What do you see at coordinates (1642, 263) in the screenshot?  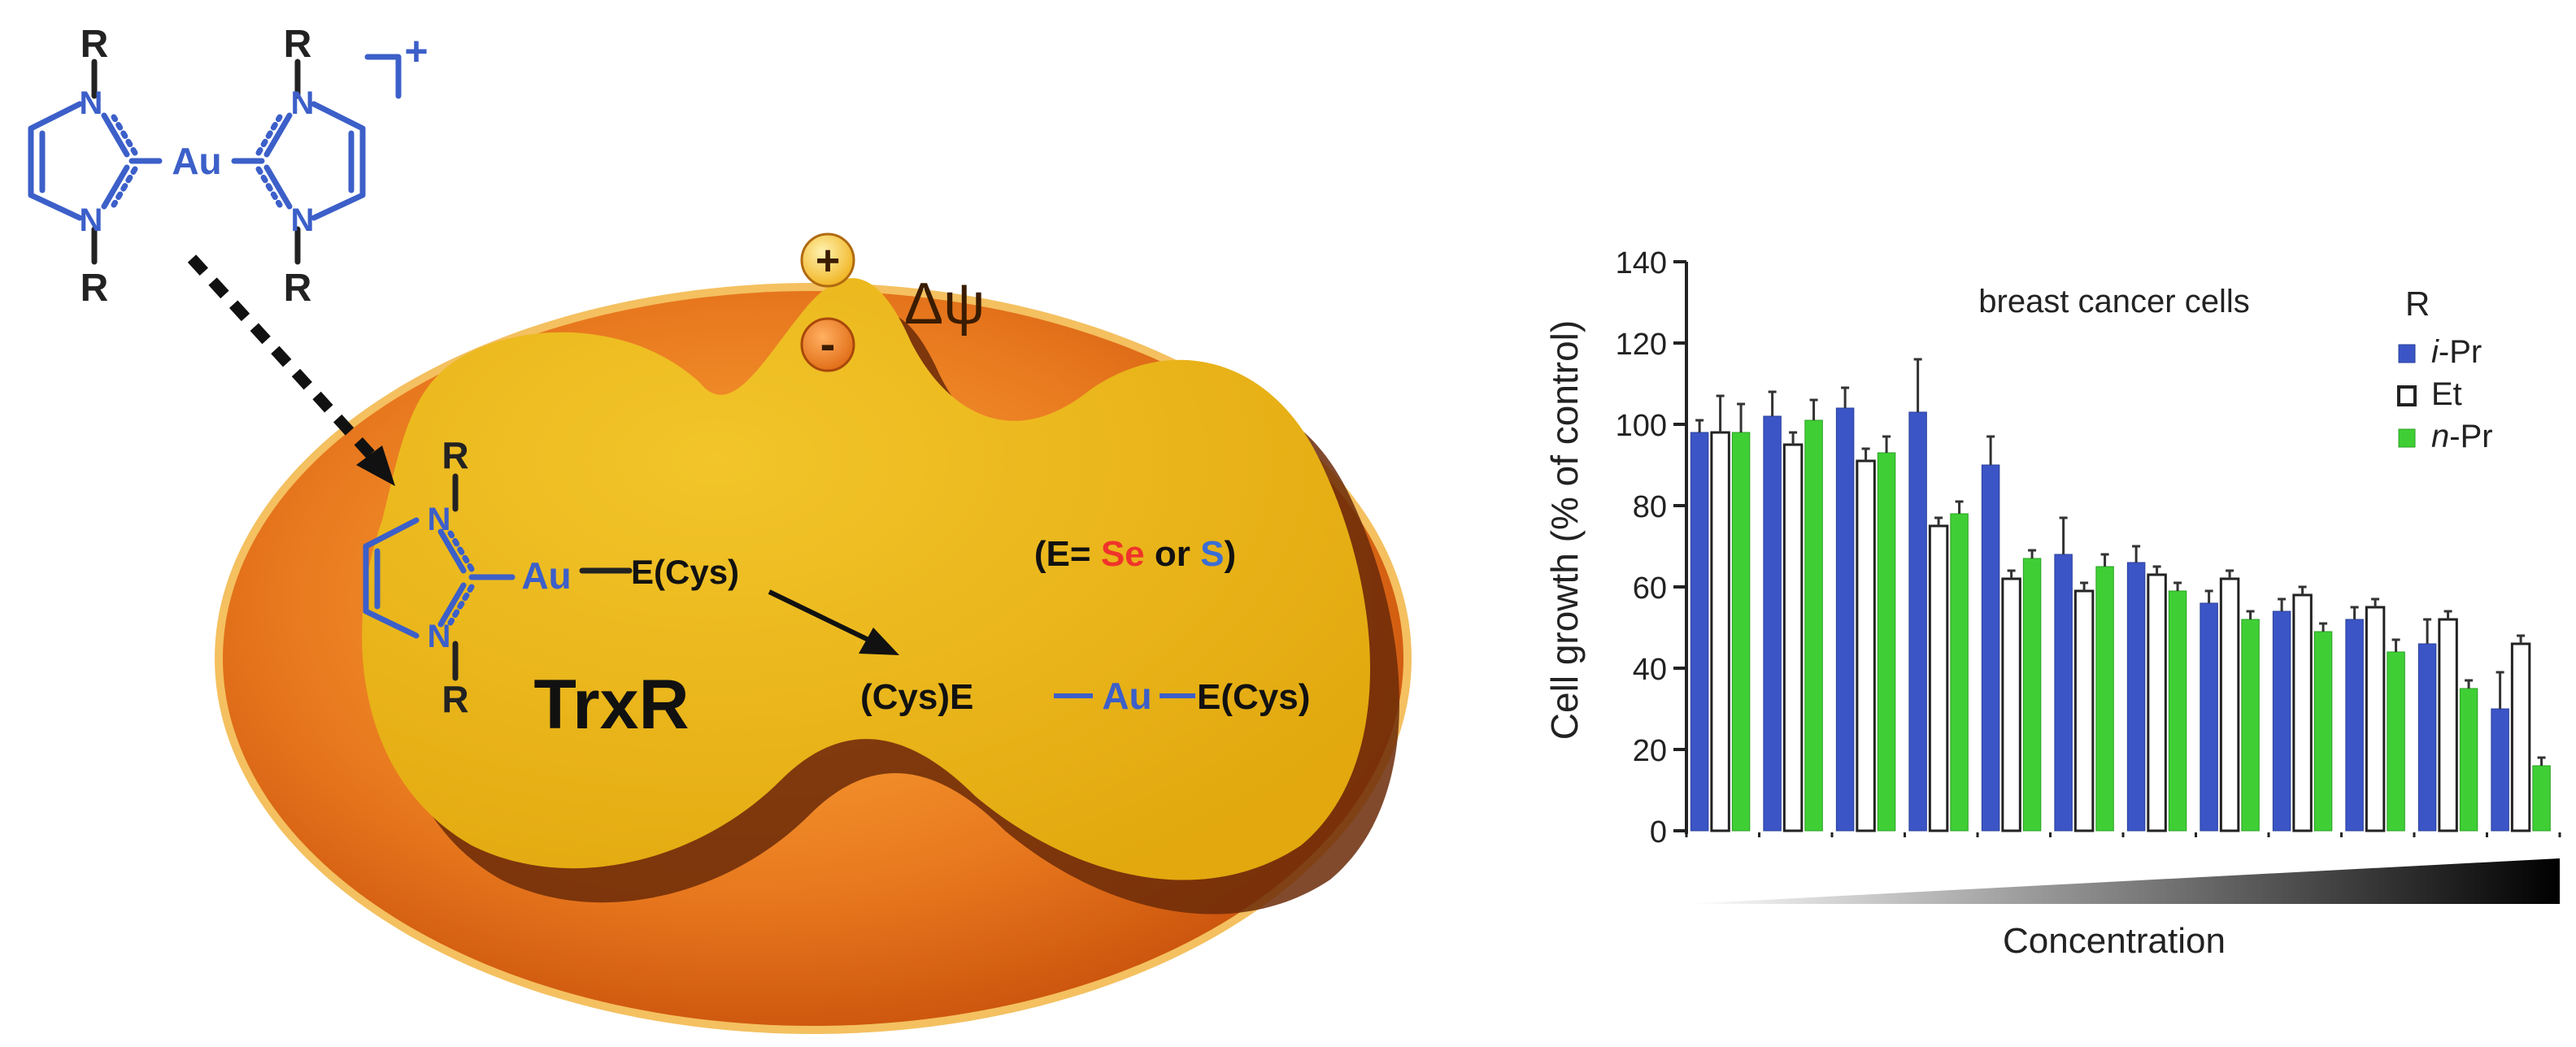 I see `y-tick-label: 140` at bounding box center [1642, 263].